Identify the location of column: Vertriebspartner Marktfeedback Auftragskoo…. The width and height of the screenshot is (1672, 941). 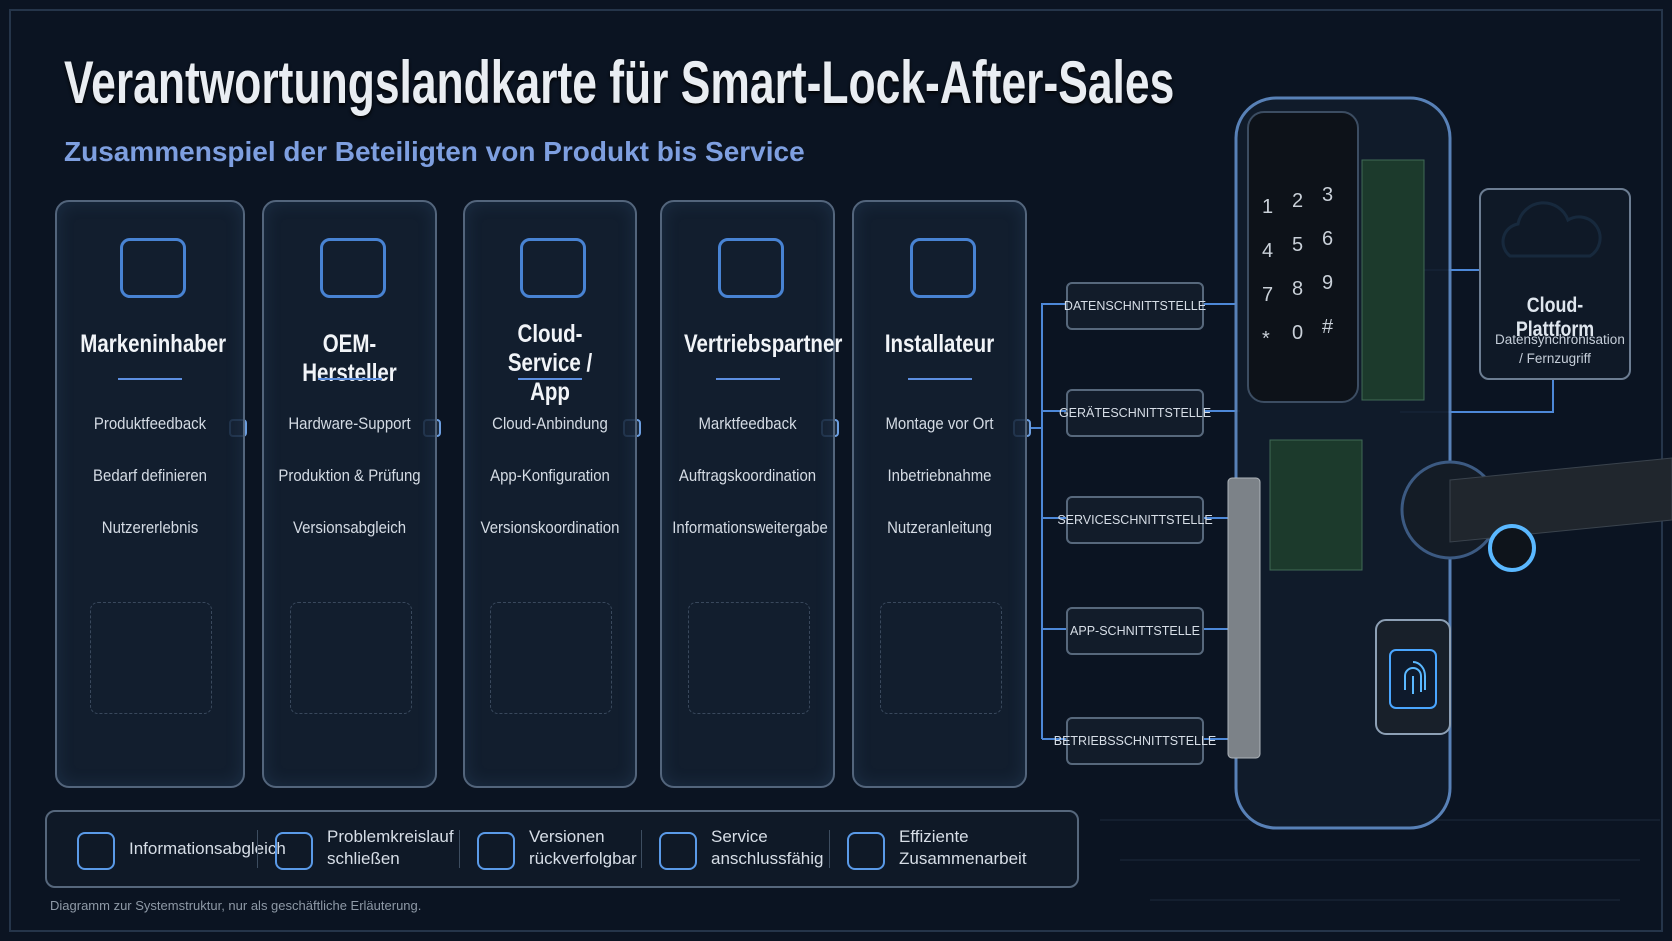
(751, 494).